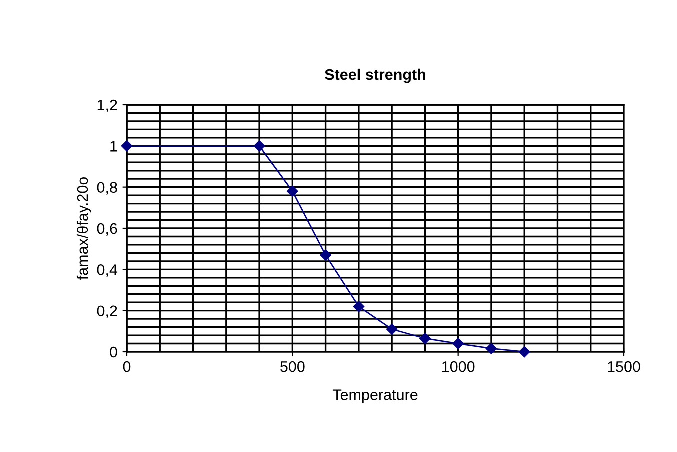 The height and width of the screenshot is (452, 677). What do you see at coordinates (114, 146) in the screenshot?
I see `y-tick-label: 1` at bounding box center [114, 146].